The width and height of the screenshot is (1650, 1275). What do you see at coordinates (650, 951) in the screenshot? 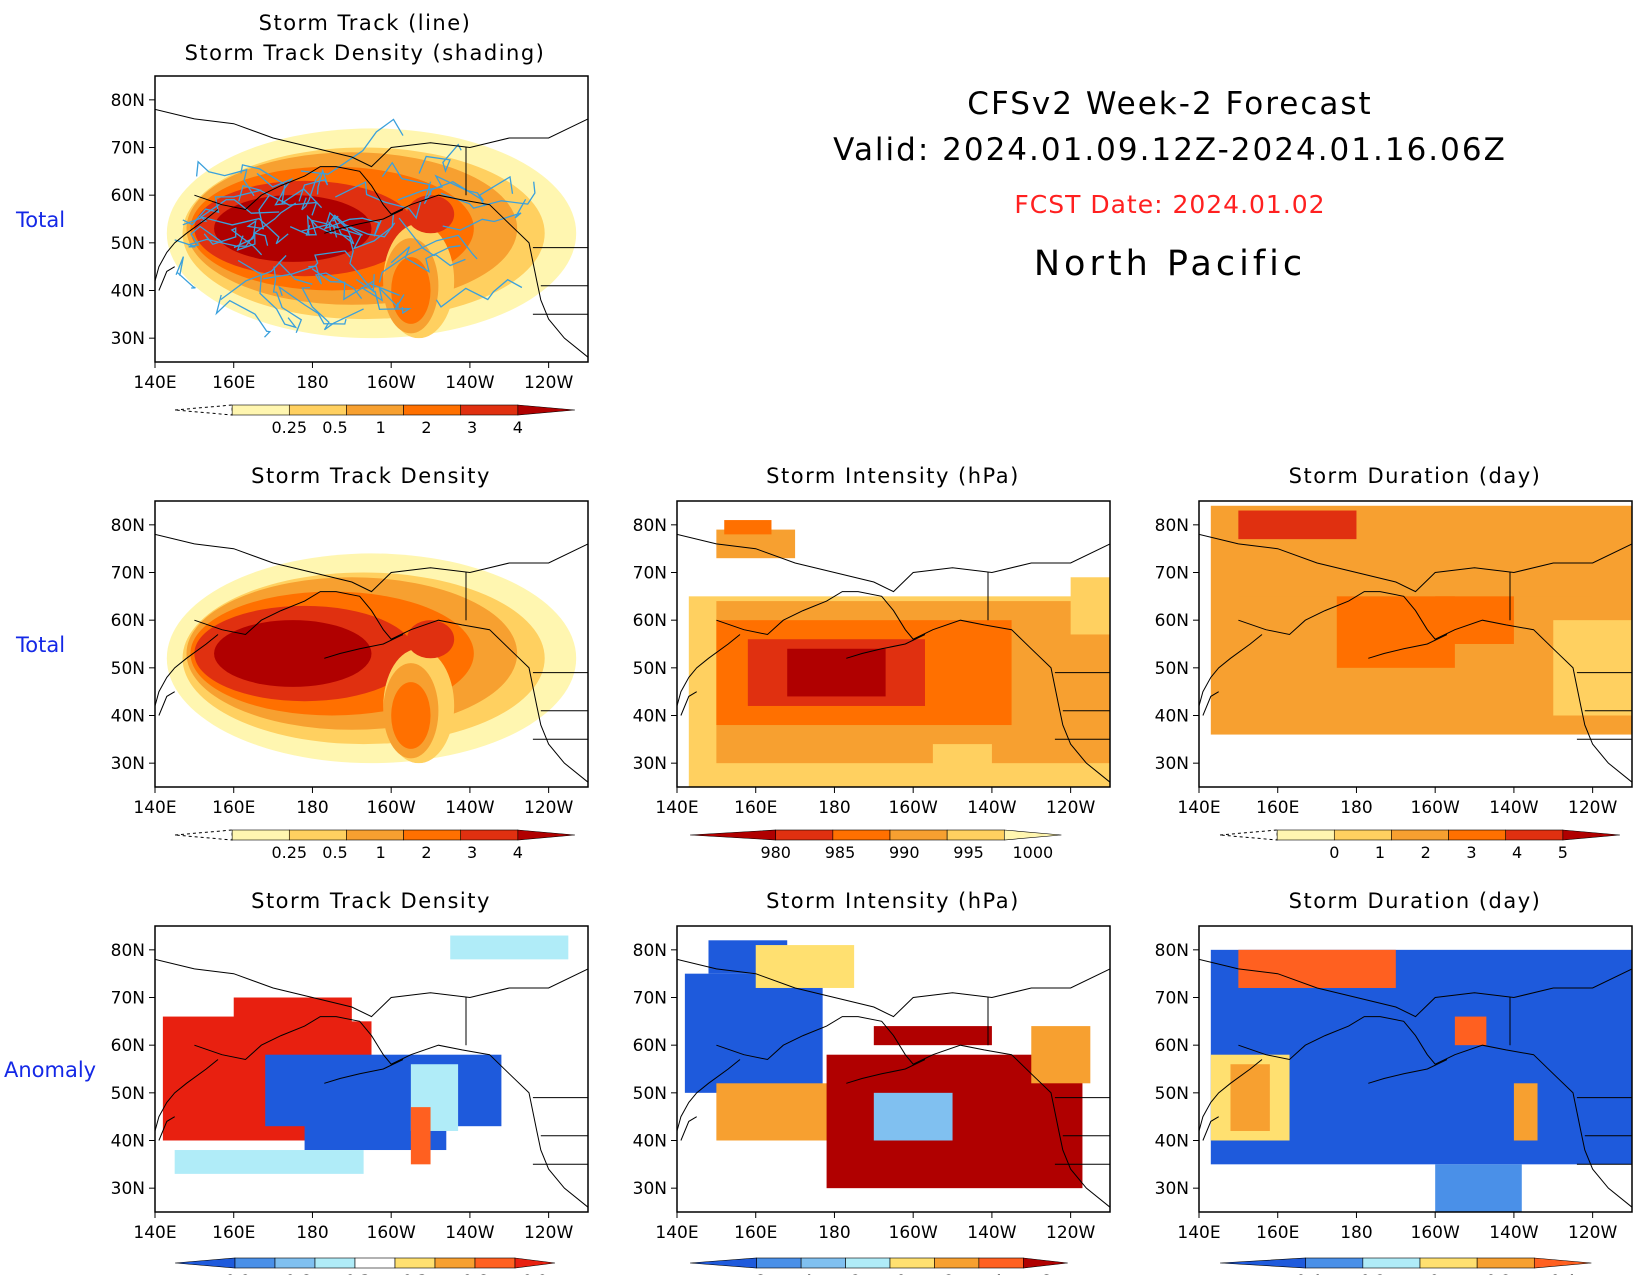
I see `y-tick-label: 80N` at bounding box center [650, 951].